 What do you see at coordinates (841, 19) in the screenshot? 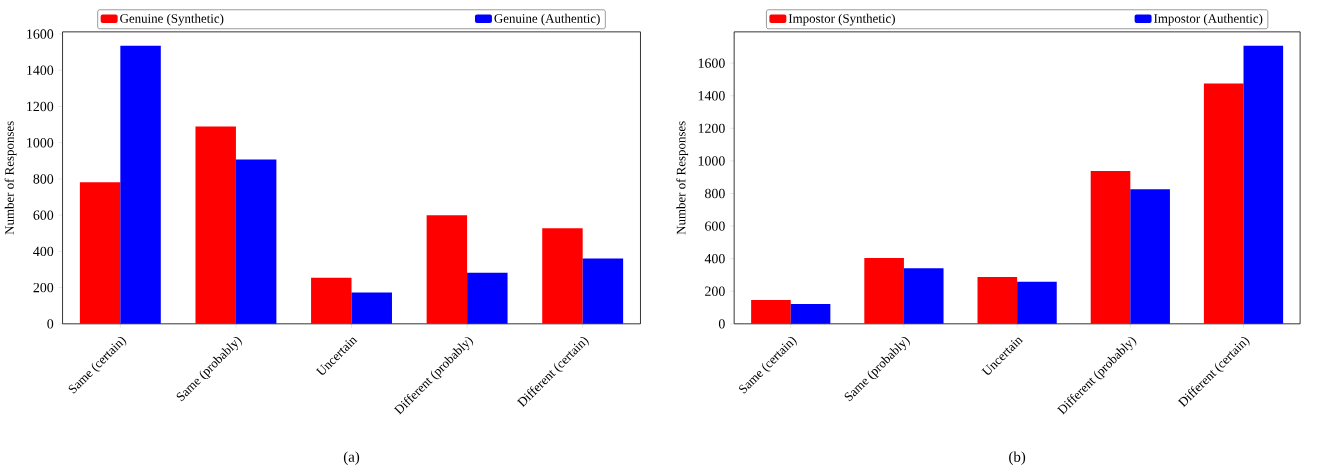
I see `legend-label: Impostor (Synthetic)` at bounding box center [841, 19].